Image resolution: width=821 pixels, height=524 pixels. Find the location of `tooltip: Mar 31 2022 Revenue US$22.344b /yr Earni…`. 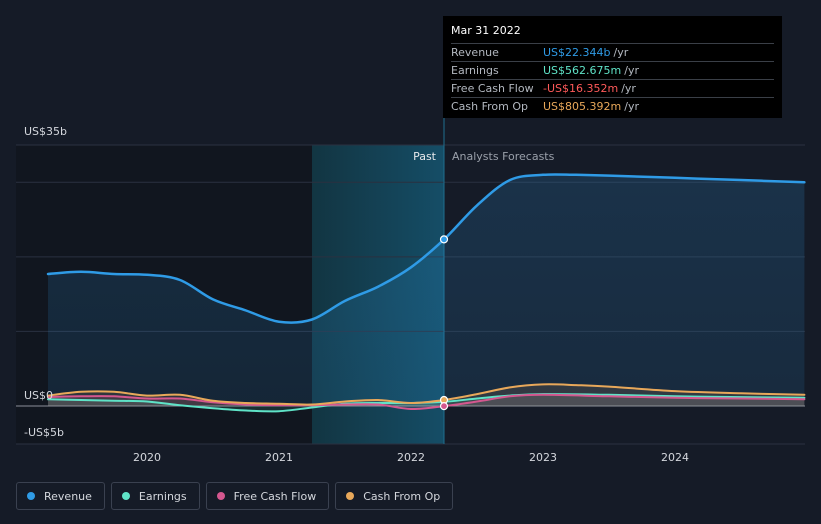

tooltip: Mar 31 2022 Revenue US$22.344b /yr Earni… is located at coordinates (612, 67).